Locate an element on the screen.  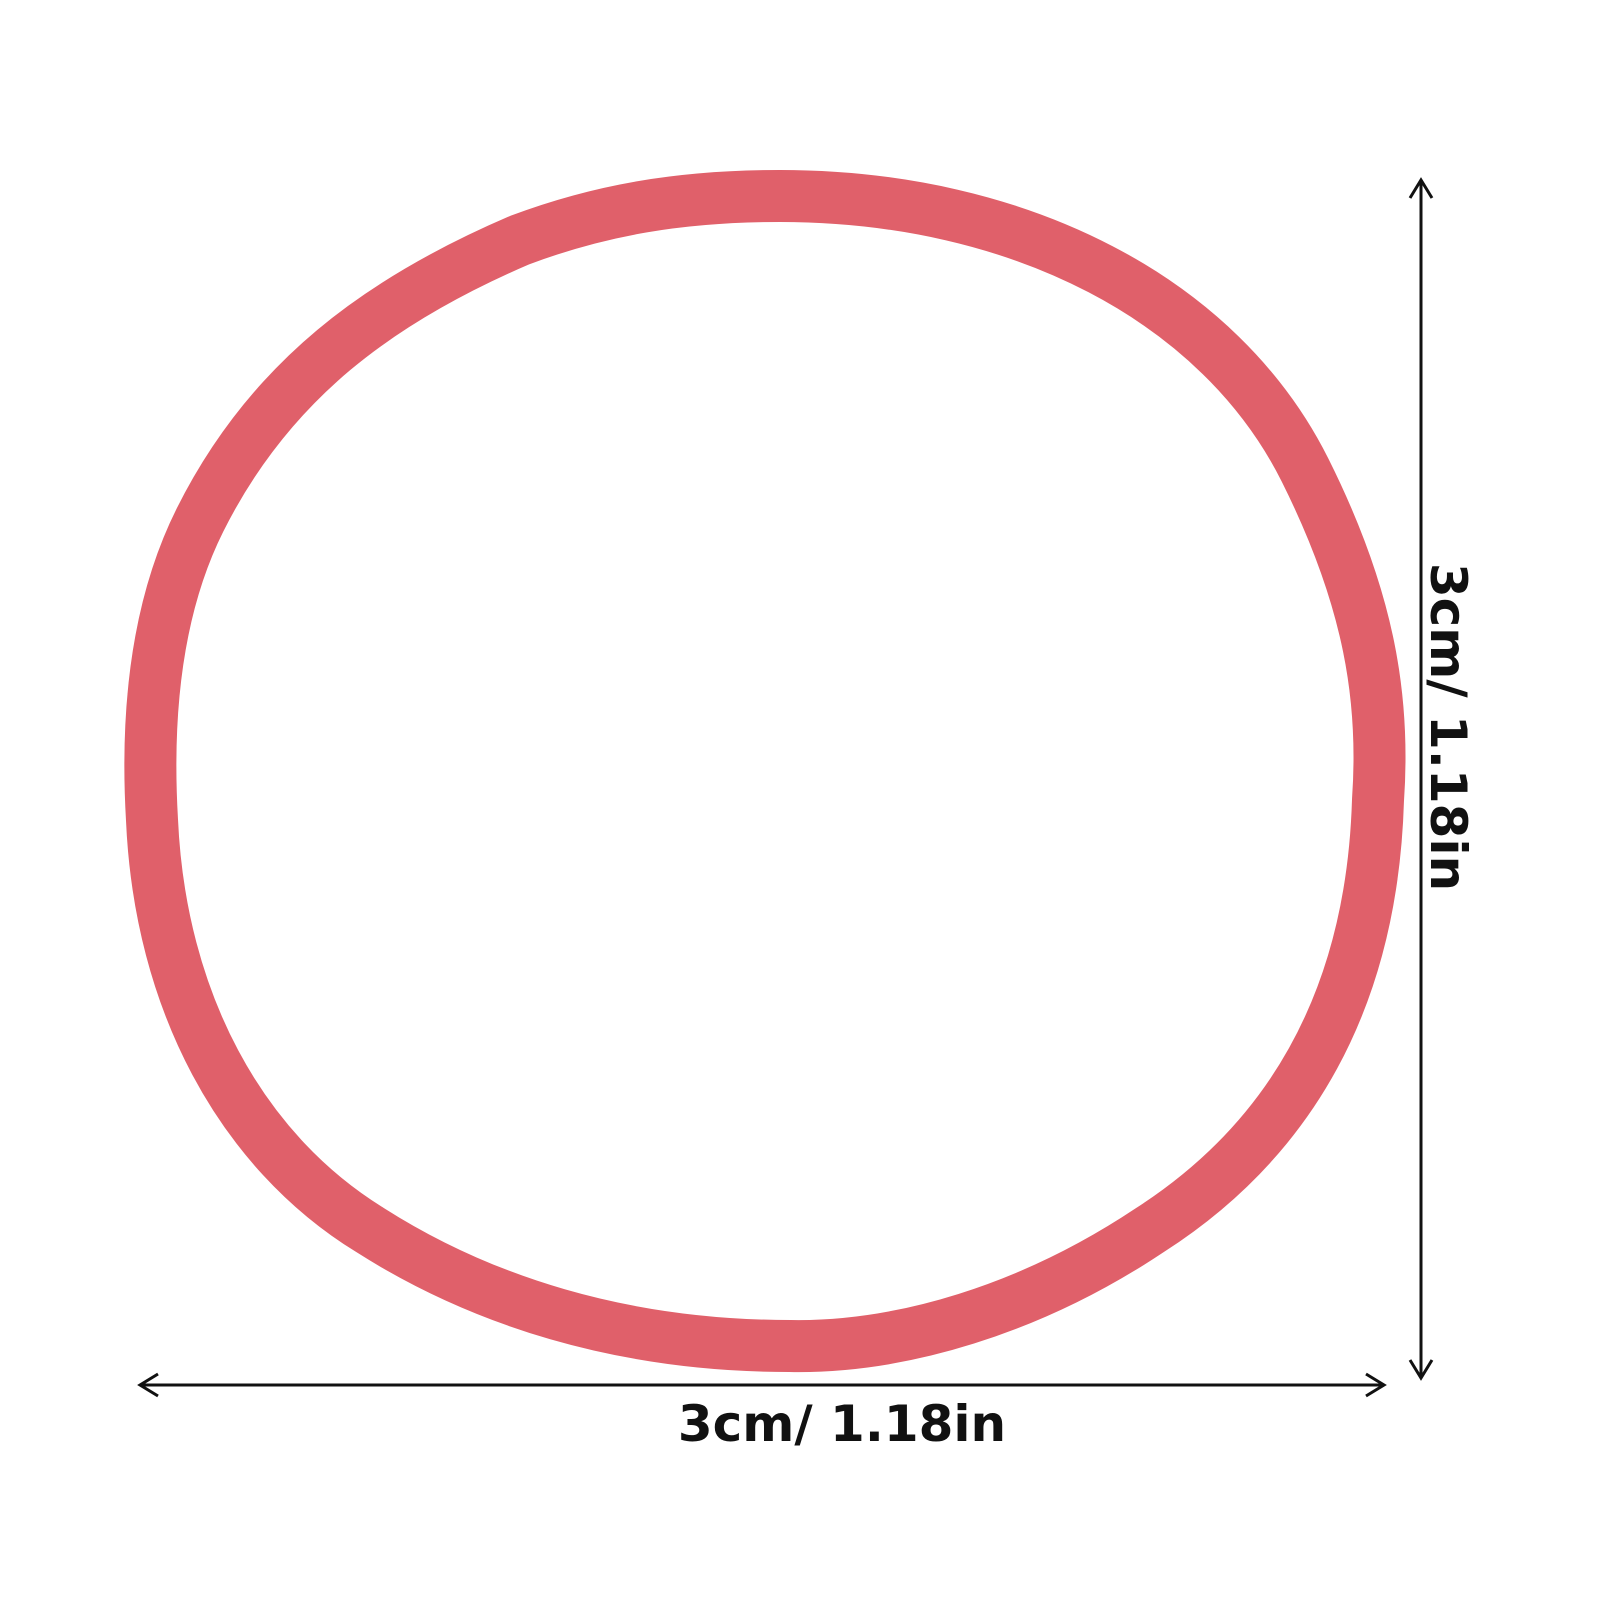
width-label: 3cm/ 1.18in is located at coordinates (842, 1424).